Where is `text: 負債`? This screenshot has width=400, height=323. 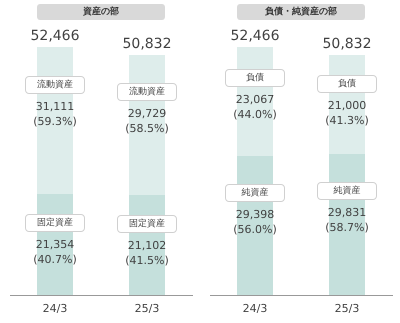 text: 負債 is located at coordinates (347, 83).